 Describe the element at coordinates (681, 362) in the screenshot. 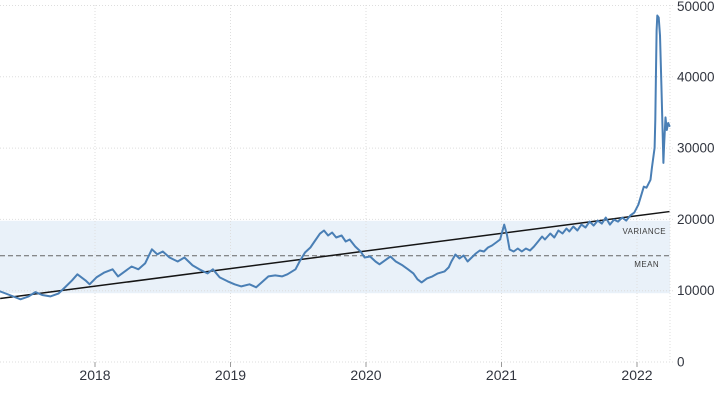

I see `y-axis-label: 0` at that location.